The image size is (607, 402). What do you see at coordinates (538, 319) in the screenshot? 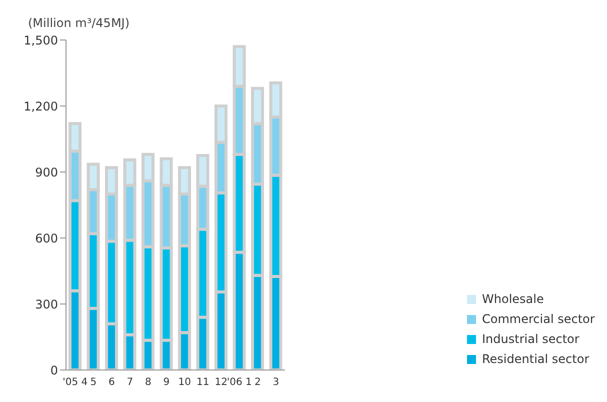
I see `legend-label: Commercial sector` at bounding box center [538, 319].